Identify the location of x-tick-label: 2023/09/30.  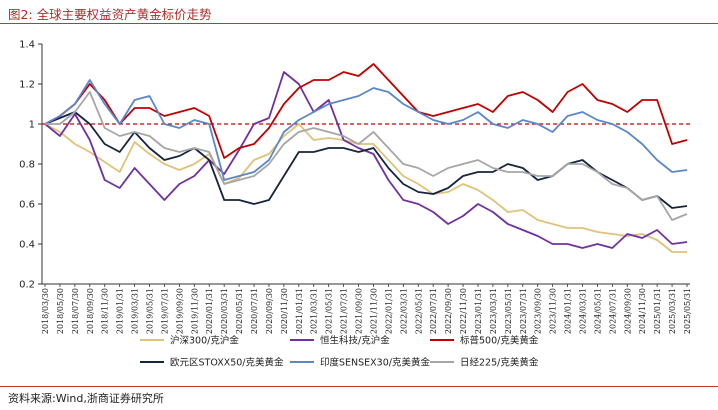
(538, 311).